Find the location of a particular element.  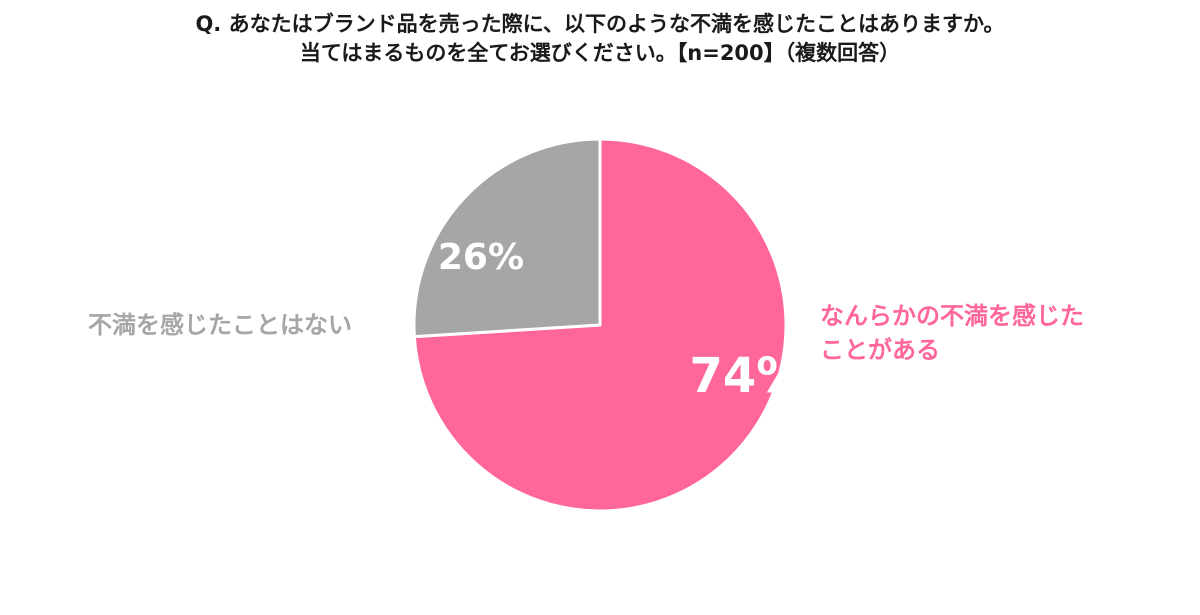

slice-category-label-pink-line1: なんらかの不満を感じた is located at coordinates (952, 316).